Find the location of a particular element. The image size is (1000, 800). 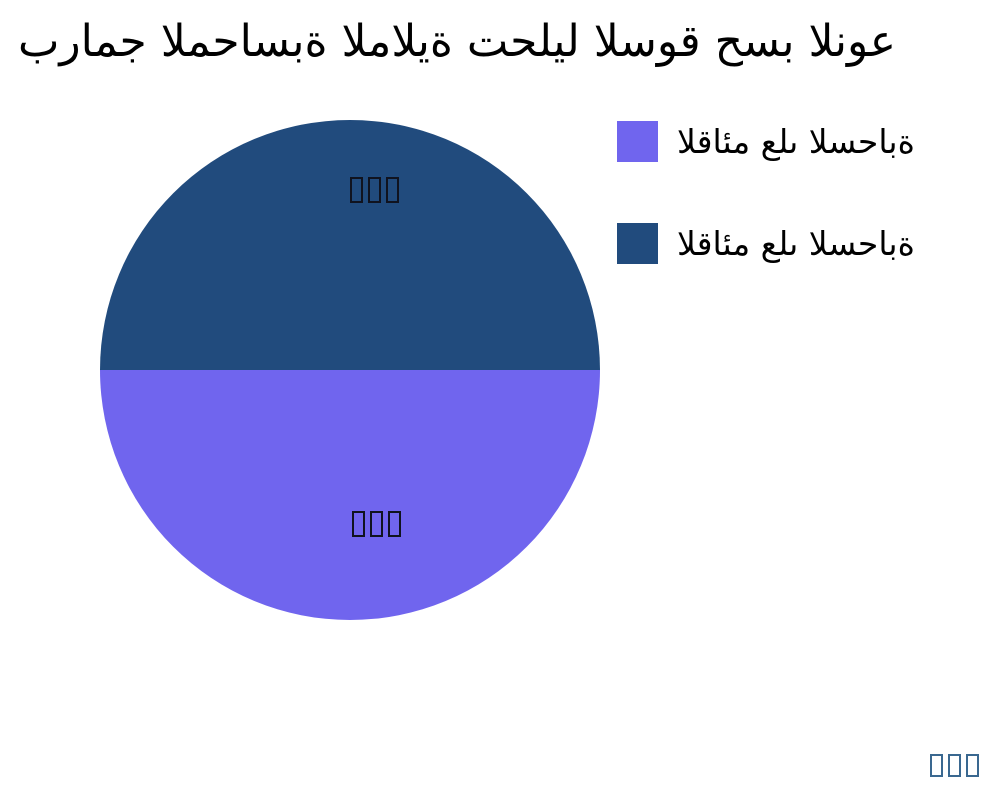

legend-swatch-navy is located at coordinates (637, 243).